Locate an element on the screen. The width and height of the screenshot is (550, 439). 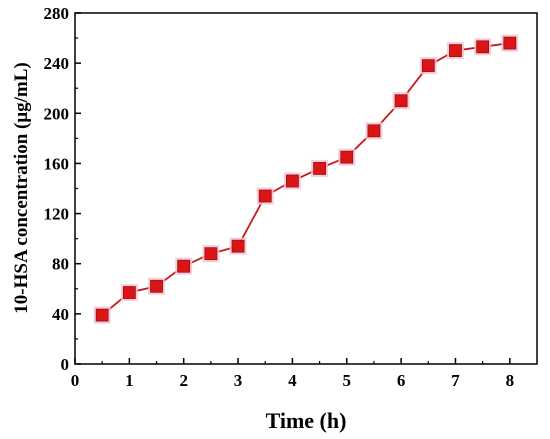
x-tick-label: 2 is located at coordinates (183, 380).